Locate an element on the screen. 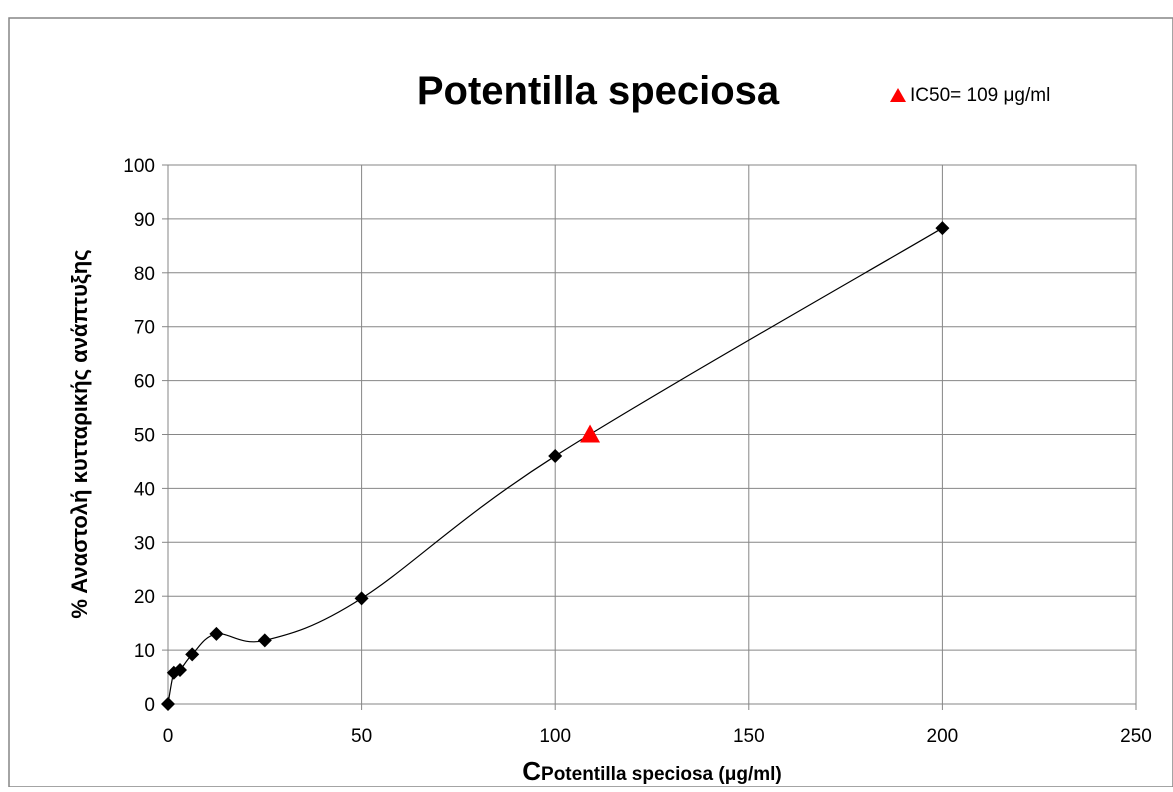 The height and width of the screenshot is (792, 1173). chart-title: Potentilla speciosa is located at coordinates (598, 91).